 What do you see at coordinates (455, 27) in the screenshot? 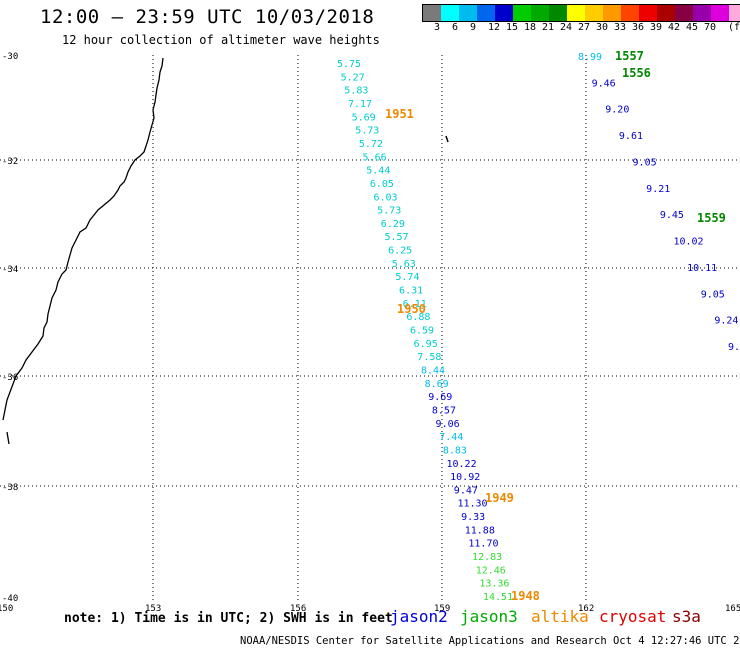
I see `colorbar-label: 6` at bounding box center [455, 27].